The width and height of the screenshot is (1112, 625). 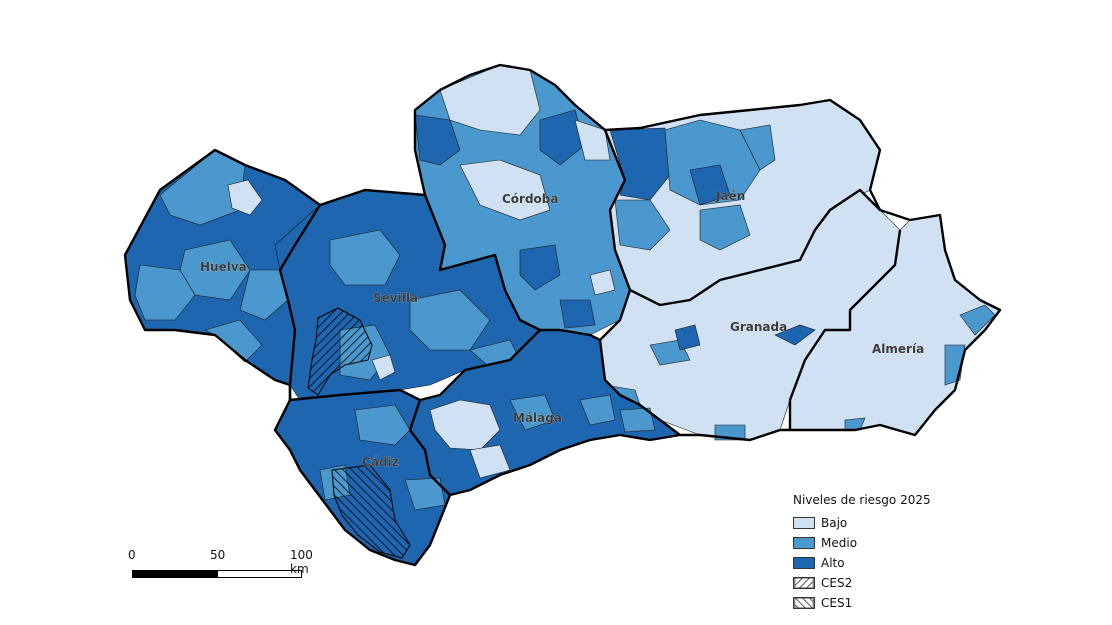 What do you see at coordinates (804, 603) in the screenshot?
I see `legend-swatch-ces1` at bounding box center [804, 603].